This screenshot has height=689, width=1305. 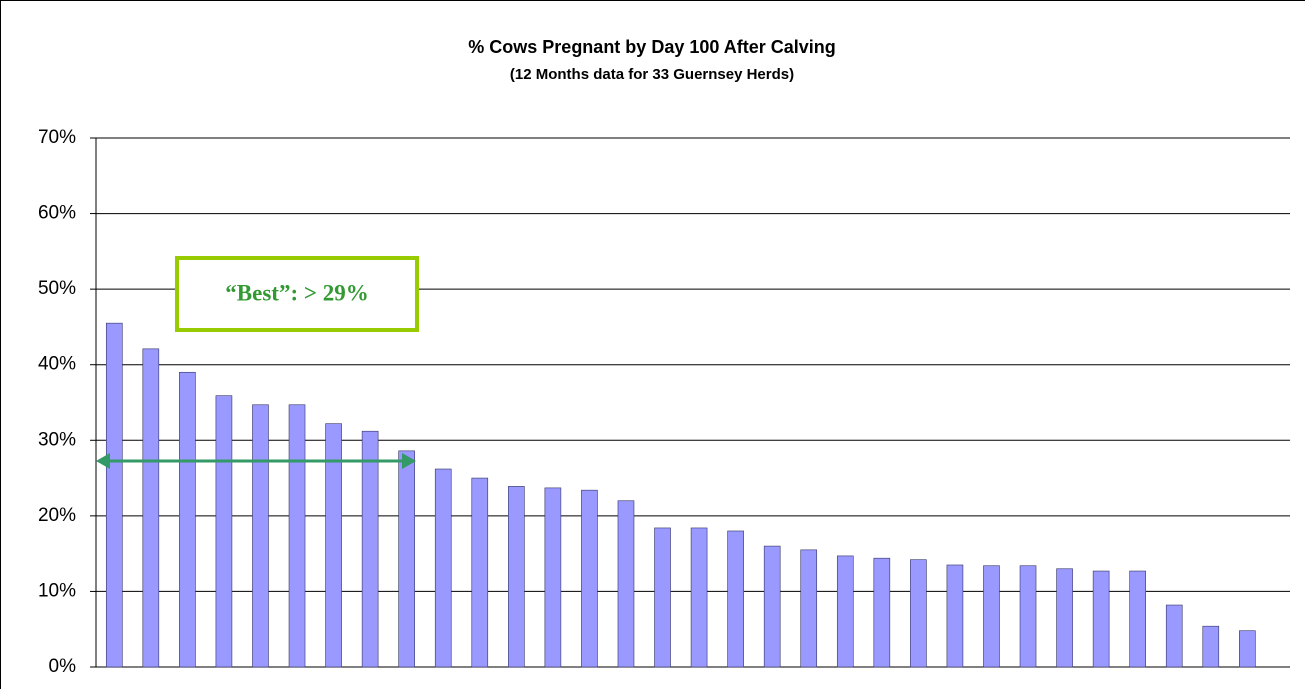 I want to click on y-tick-label: 60%, so click(x=57, y=213).